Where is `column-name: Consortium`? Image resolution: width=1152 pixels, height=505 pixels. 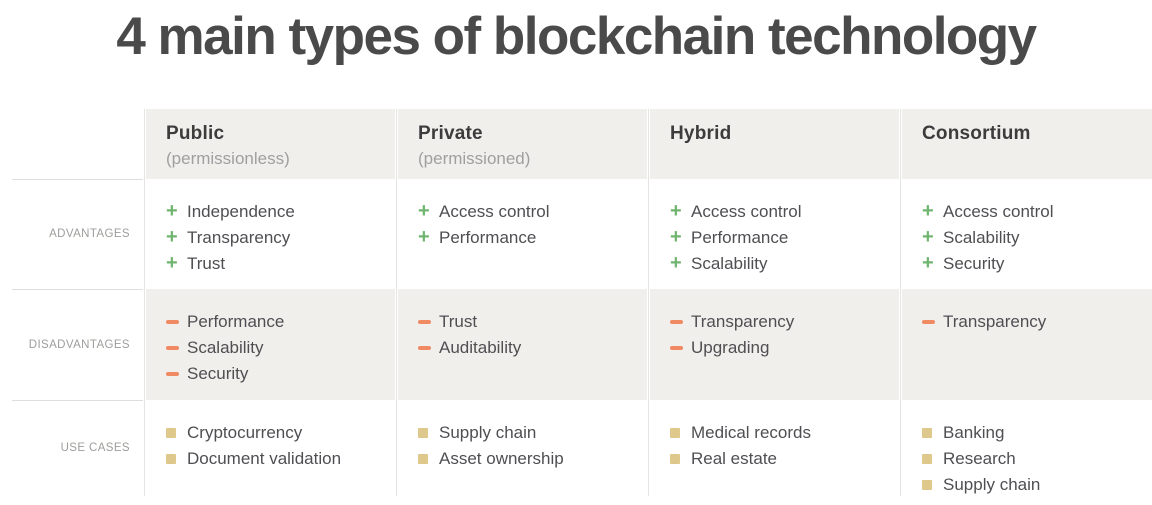 column-name: Consortium is located at coordinates (976, 133).